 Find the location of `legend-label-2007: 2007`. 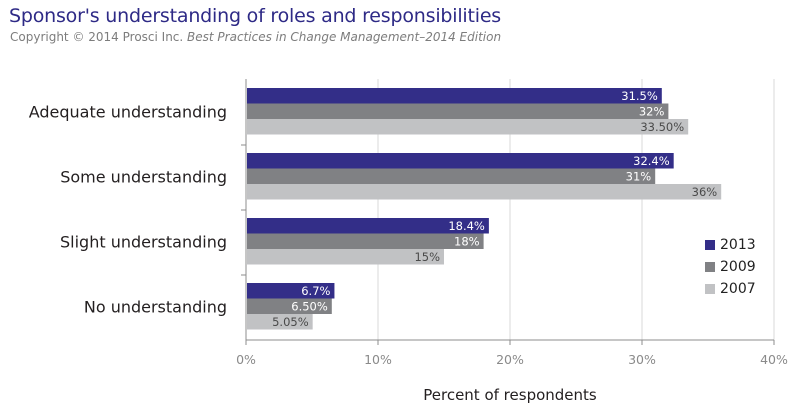

legend-label-2007: 2007 is located at coordinates (738, 289).